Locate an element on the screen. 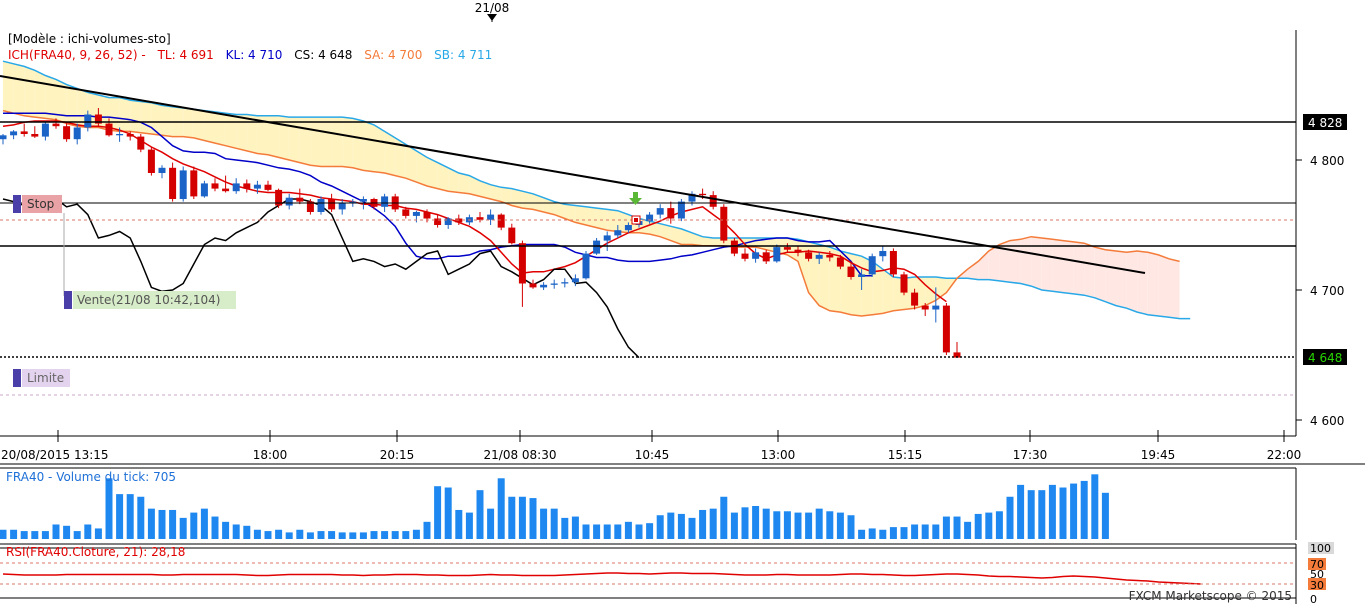 This screenshot has width=1365, height=608. sell-order-handle is located at coordinates (68, 300).